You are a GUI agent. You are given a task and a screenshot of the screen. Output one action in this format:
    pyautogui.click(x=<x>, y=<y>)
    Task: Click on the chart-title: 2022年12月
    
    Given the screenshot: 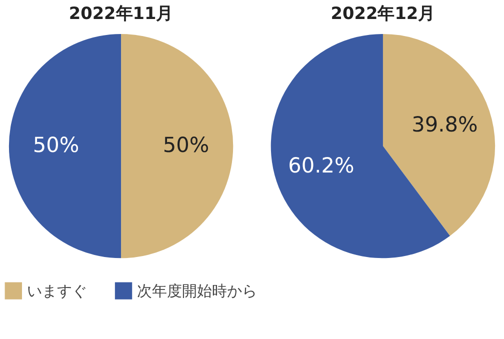 What is the action you would take?
    pyautogui.click(x=383, y=13)
    